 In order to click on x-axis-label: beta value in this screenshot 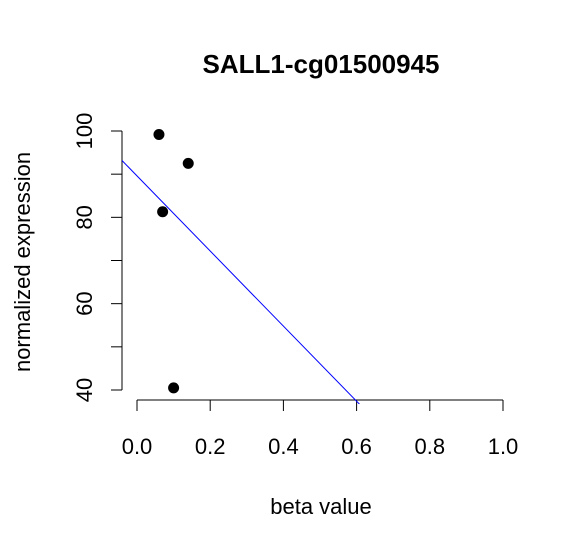, I will do `click(321, 506)`.